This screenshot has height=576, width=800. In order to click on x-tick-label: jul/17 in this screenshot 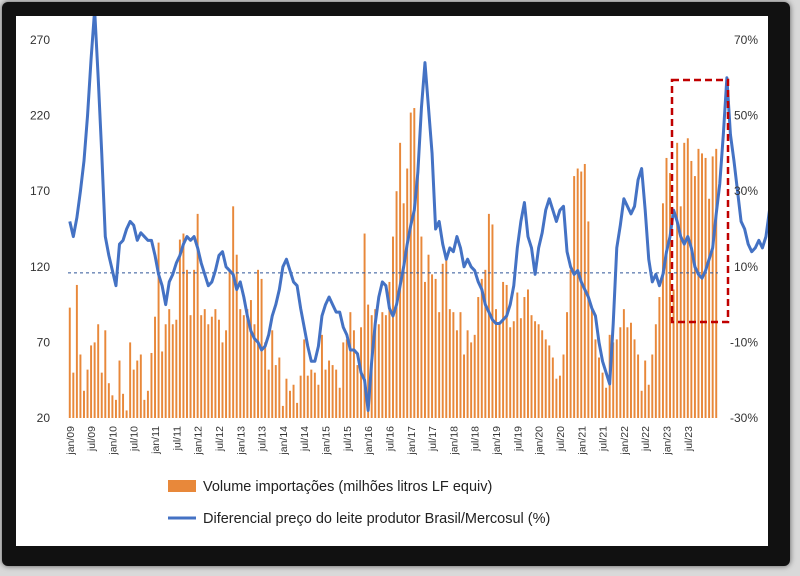, I will do `click(433, 439)`.